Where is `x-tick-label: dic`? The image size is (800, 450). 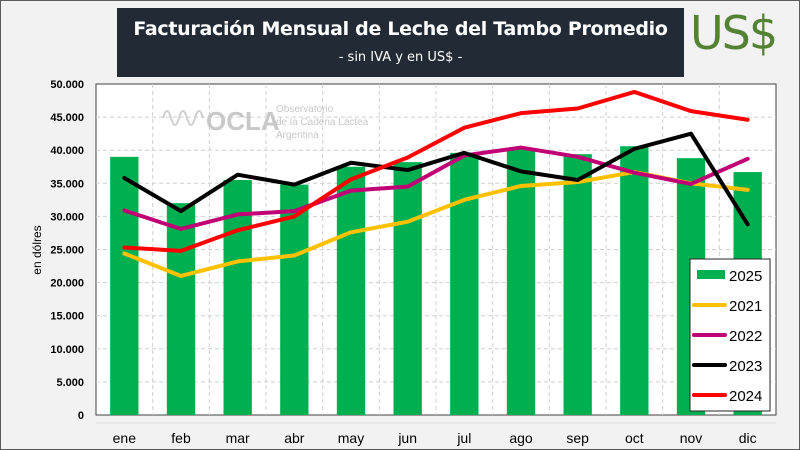 x-tick-label: dic is located at coordinates (748, 438).